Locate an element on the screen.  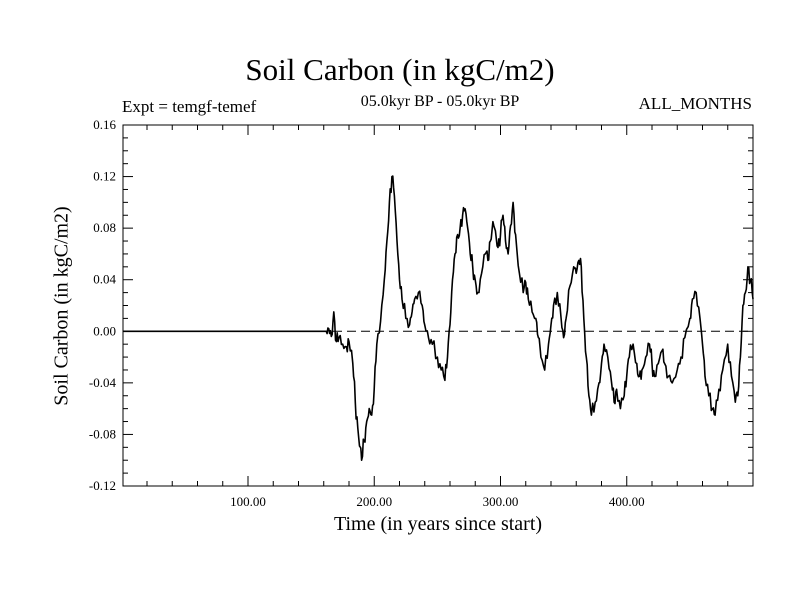
x-tick-label: 400.00 is located at coordinates (627, 501).